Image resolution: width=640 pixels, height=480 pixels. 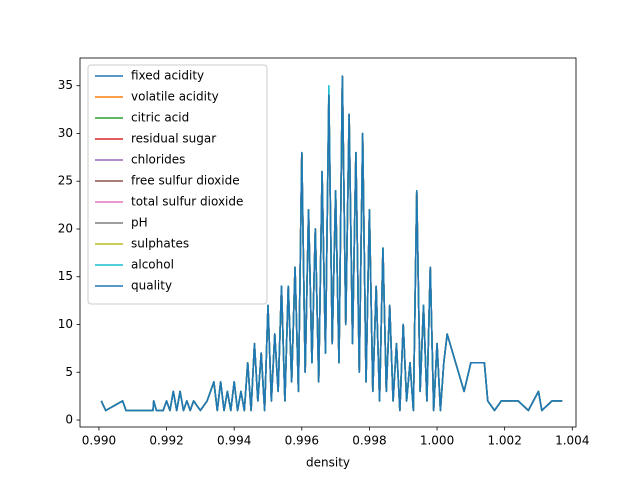 I want to click on x-tick-label: 0.992, so click(x=166, y=441).